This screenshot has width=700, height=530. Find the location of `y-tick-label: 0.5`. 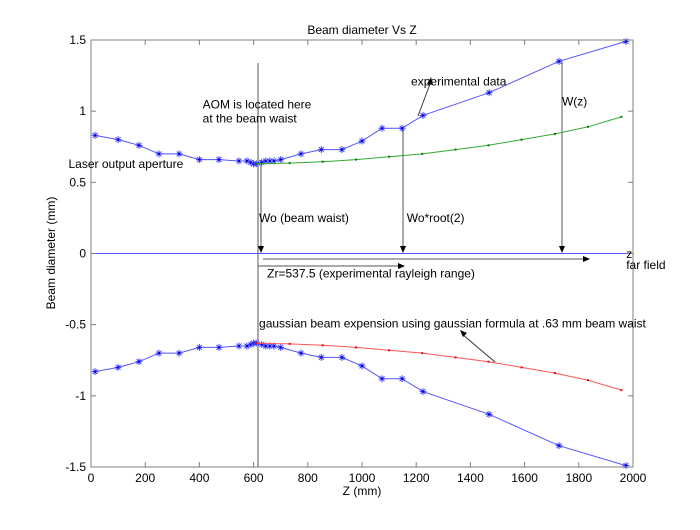

y-tick-label: 0.5 is located at coordinates (77, 182).